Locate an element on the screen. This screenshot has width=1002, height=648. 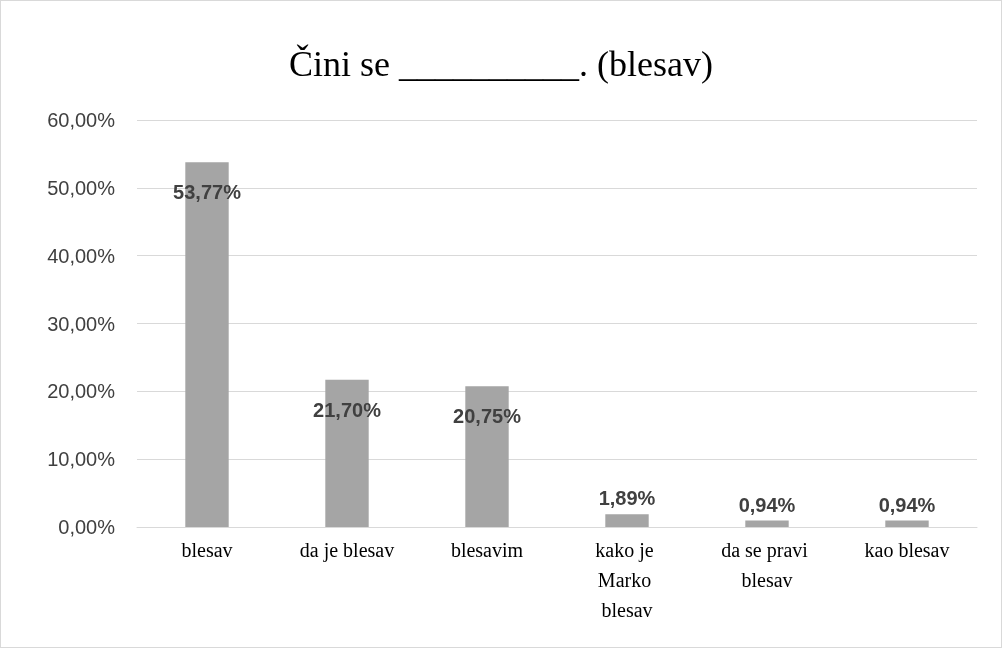
y-tick-label: 10,00% is located at coordinates (81, 459).